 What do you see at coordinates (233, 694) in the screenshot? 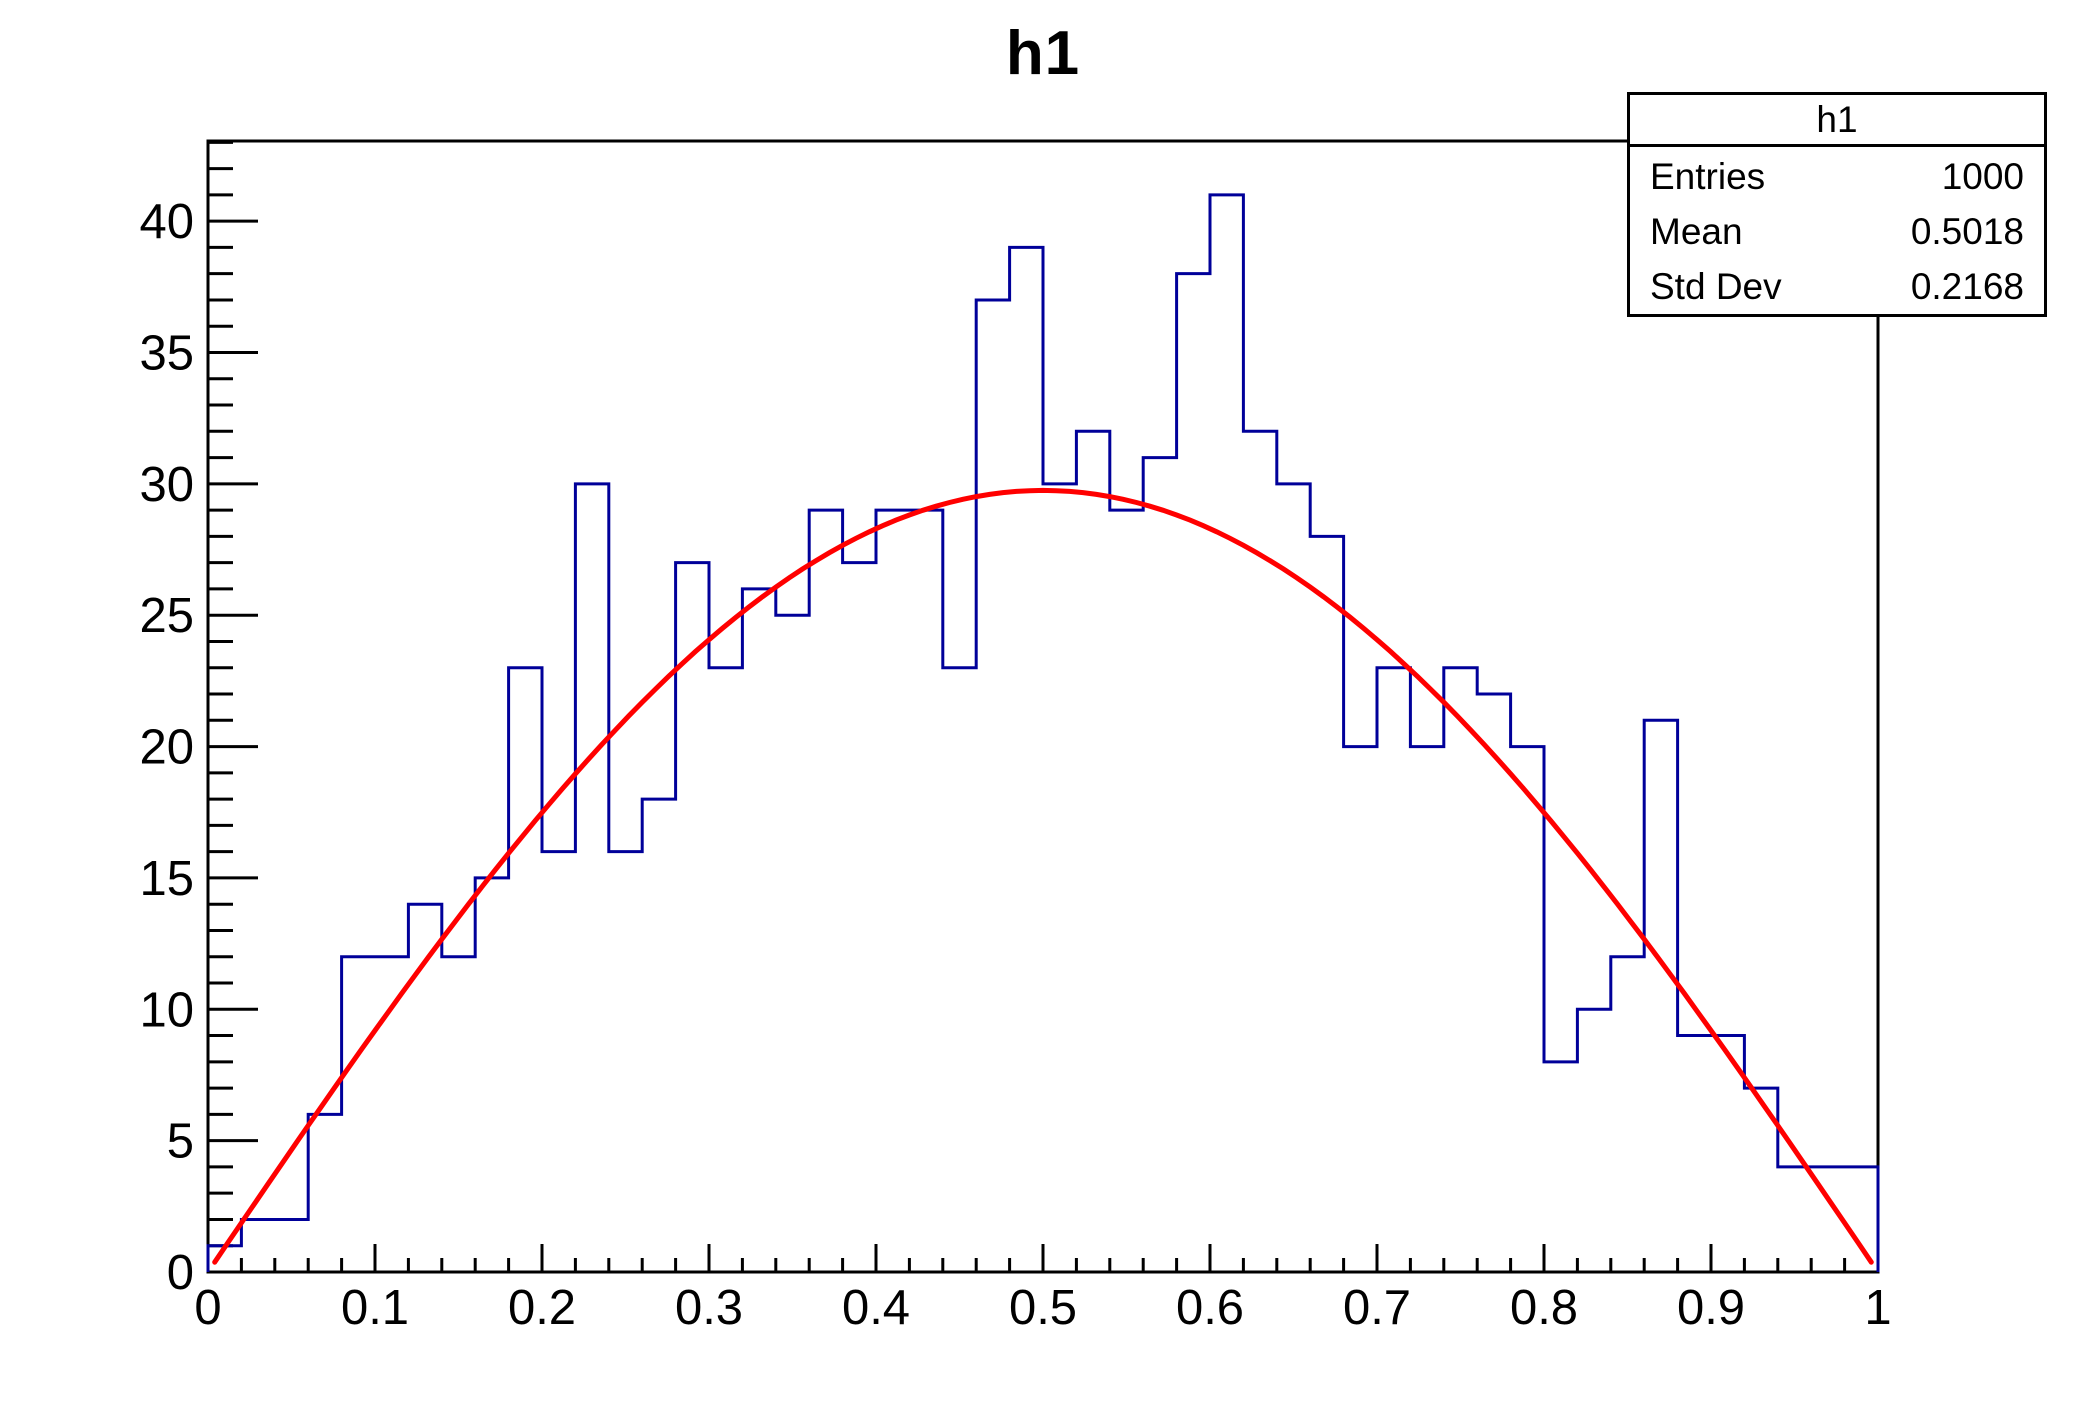
I see `y-axis` at bounding box center [233, 694].